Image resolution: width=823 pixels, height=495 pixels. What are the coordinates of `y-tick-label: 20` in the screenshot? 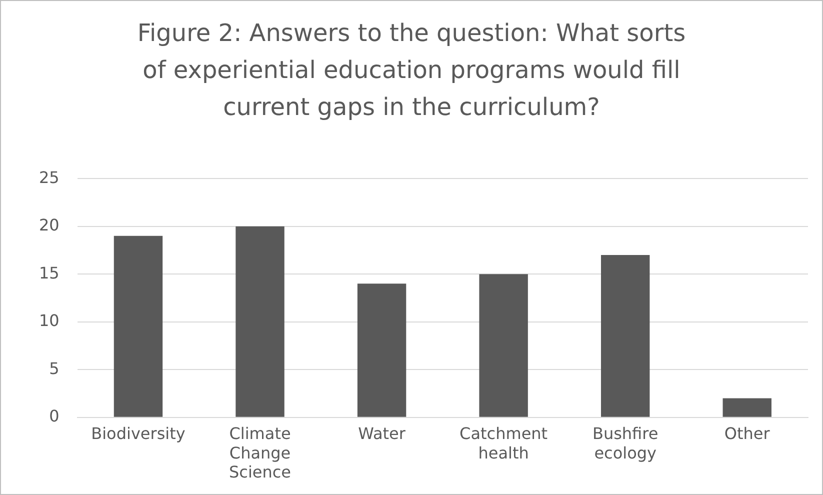 It's located at (49, 225).